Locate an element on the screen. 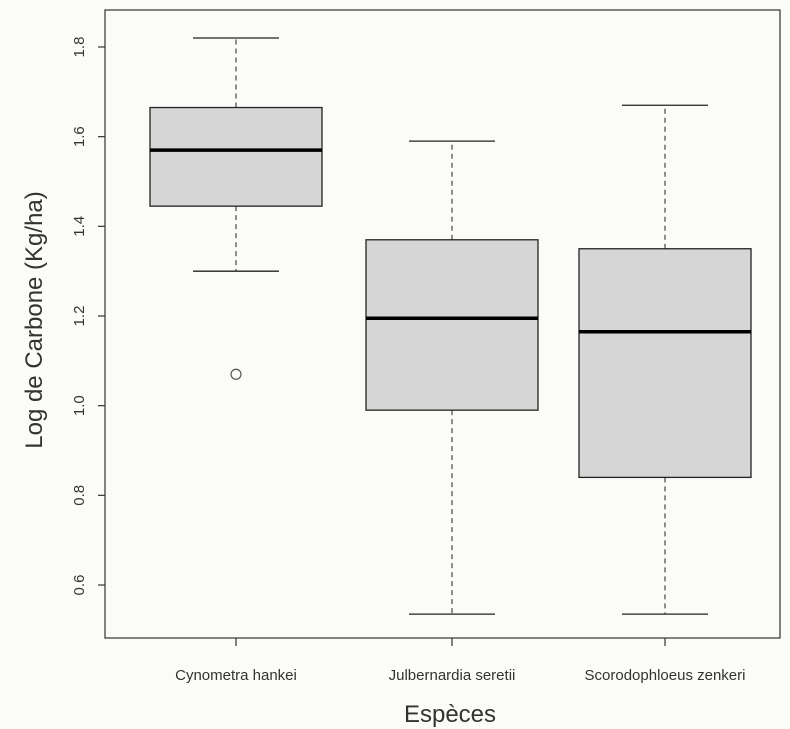  y-tick-label: 1.8 is located at coordinates (79, 47).